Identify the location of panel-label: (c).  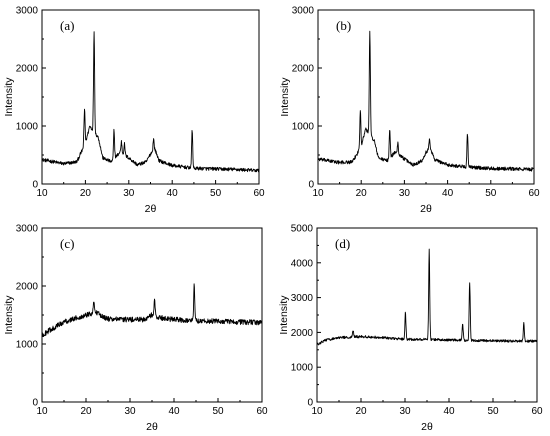
(67, 243).